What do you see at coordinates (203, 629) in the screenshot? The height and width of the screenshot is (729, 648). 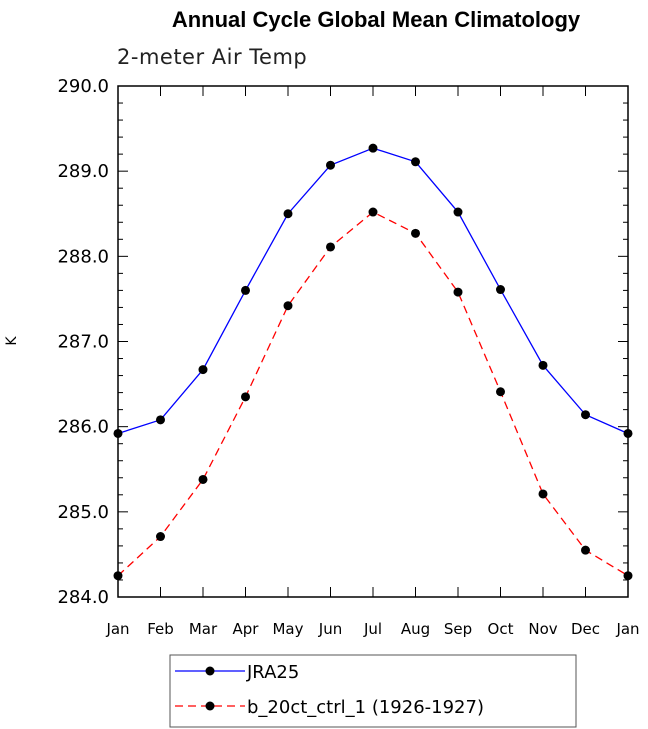 I see `x-tick-label: Mar` at bounding box center [203, 629].